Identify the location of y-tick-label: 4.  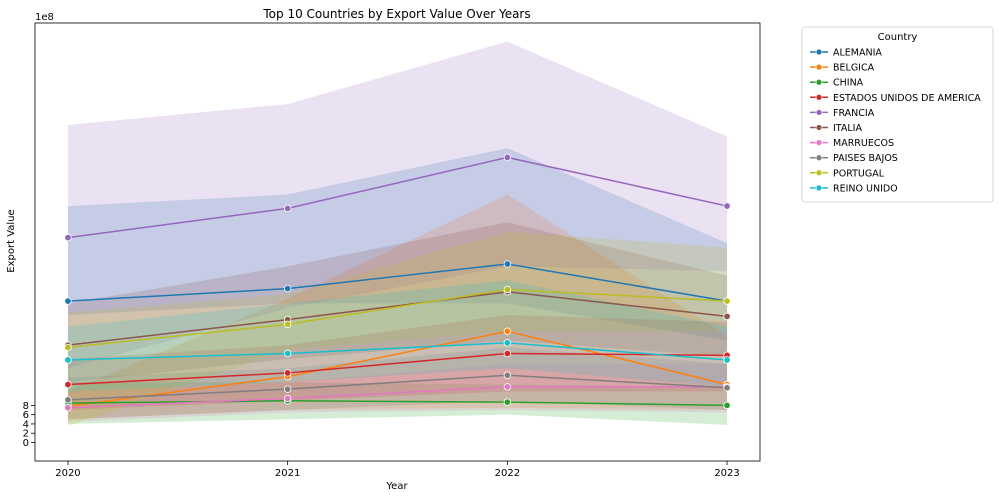
(26, 424).